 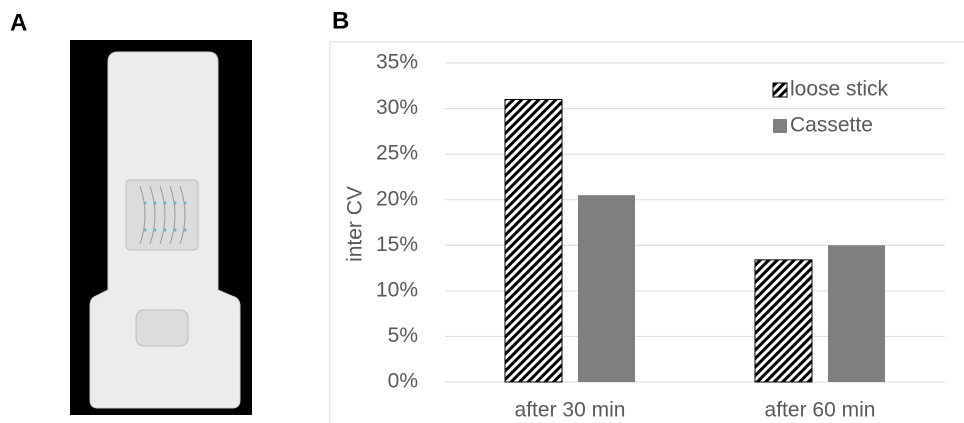 I want to click on y-tick-label: 35%, so click(x=397, y=62).